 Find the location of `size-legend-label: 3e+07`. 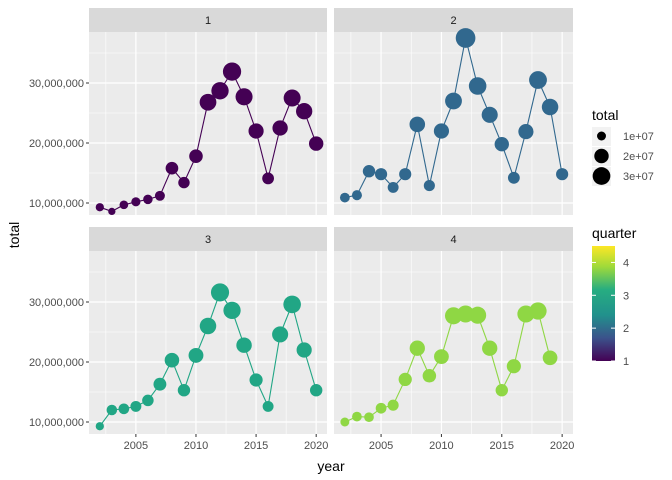

size-legend-label: 3e+07 is located at coordinates (638, 177).